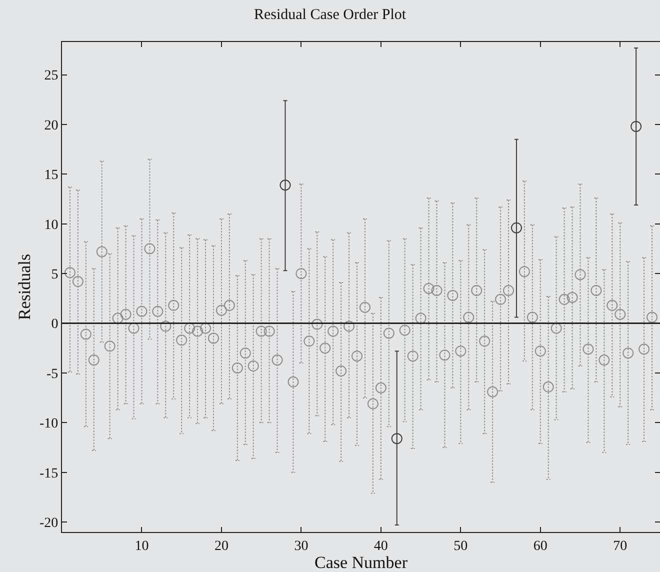 Image resolution: width=660 pixels, height=572 pixels. What do you see at coordinates (141, 546) in the screenshot?
I see `x-tick-label: 10` at bounding box center [141, 546].